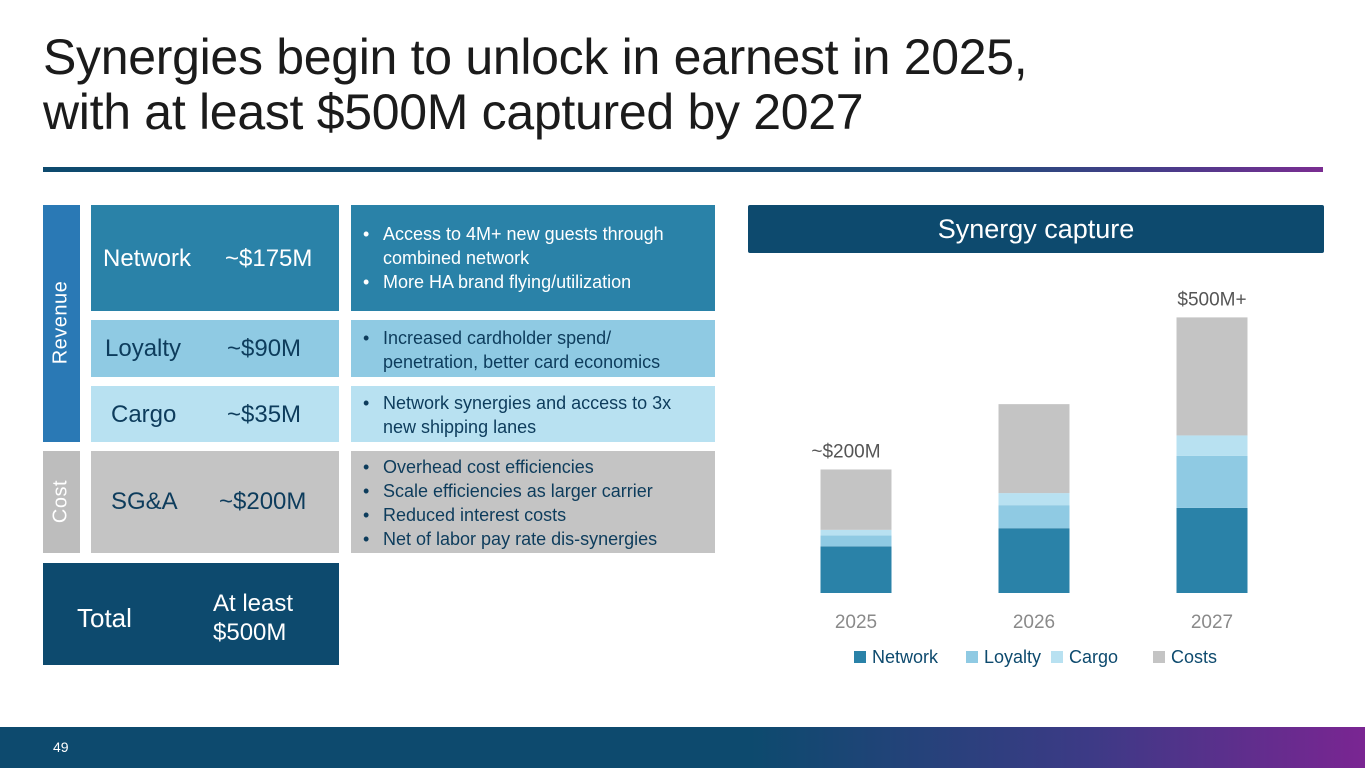  What do you see at coordinates (1212, 481) in the screenshot?
I see `bar-loyalty-2027` at bounding box center [1212, 481].